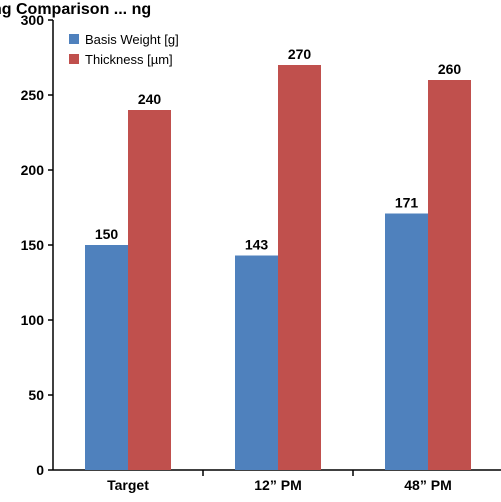  What do you see at coordinates (40, 470) in the screenshot?
I see `y-tick-label: 0` at bounding box center [40, 470].